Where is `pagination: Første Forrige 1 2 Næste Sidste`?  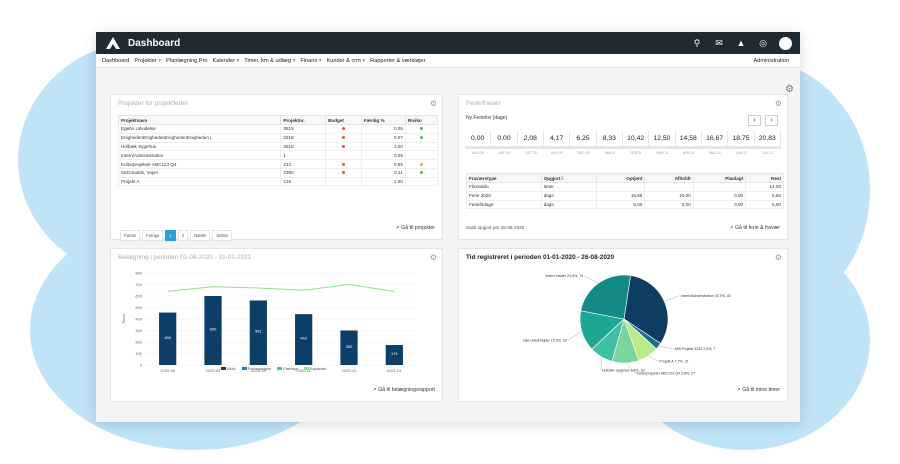
pagination: Første Forrige 1 2 Næste Sidste is located at coordinates (176, 235).